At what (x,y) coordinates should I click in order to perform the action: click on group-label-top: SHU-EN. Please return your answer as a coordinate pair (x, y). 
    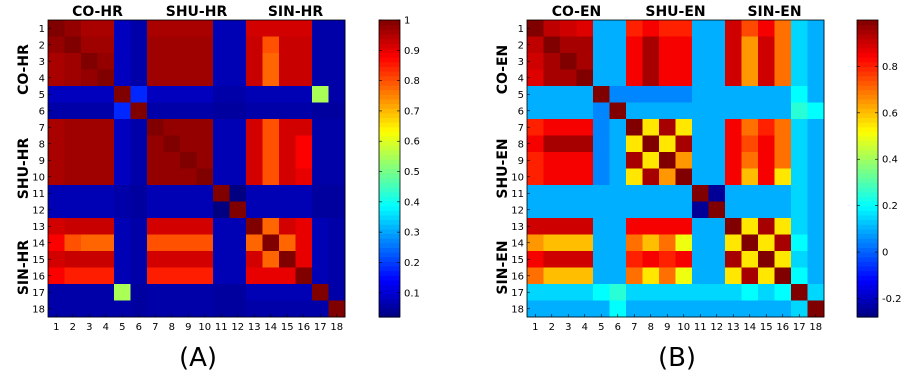
    Looking at the image, I should click on (675, 12).